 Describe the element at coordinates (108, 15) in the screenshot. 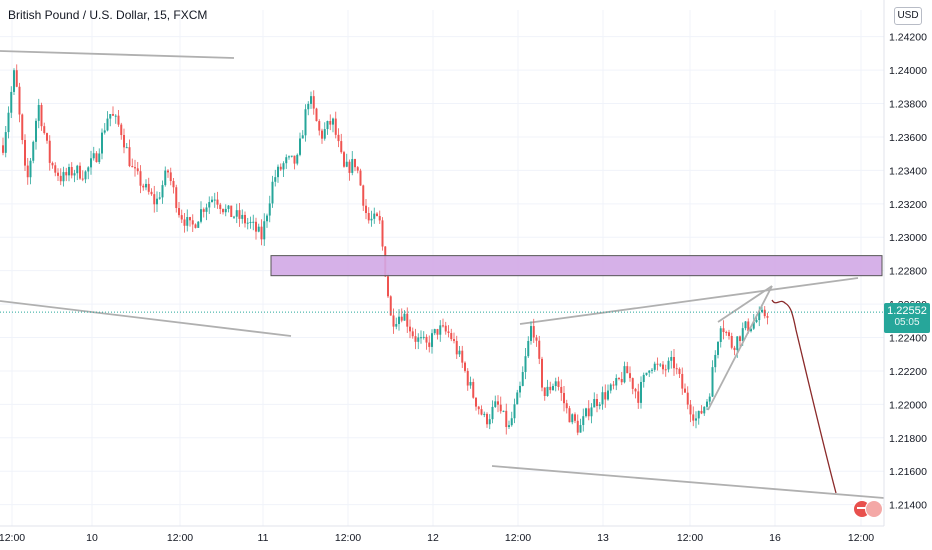

I see `chart-title: British Pound / U.S. Dollar, 15, FXCM` at that location.